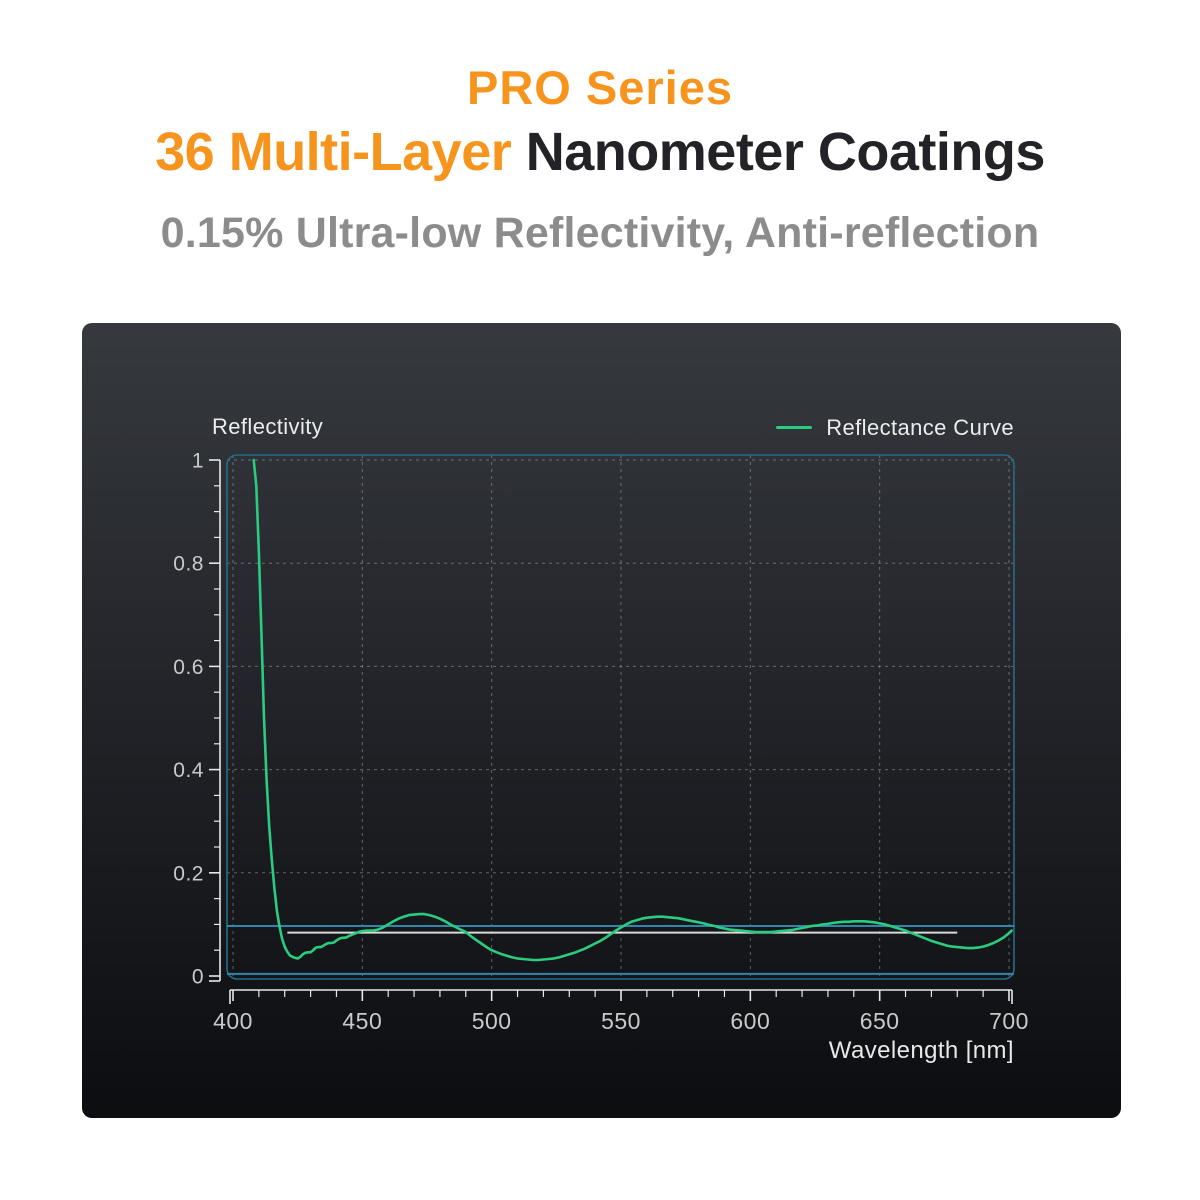 The width and height of the screenshot is (1200, 1200). I want to click on svg-text: 0.6, so click(188, 667).